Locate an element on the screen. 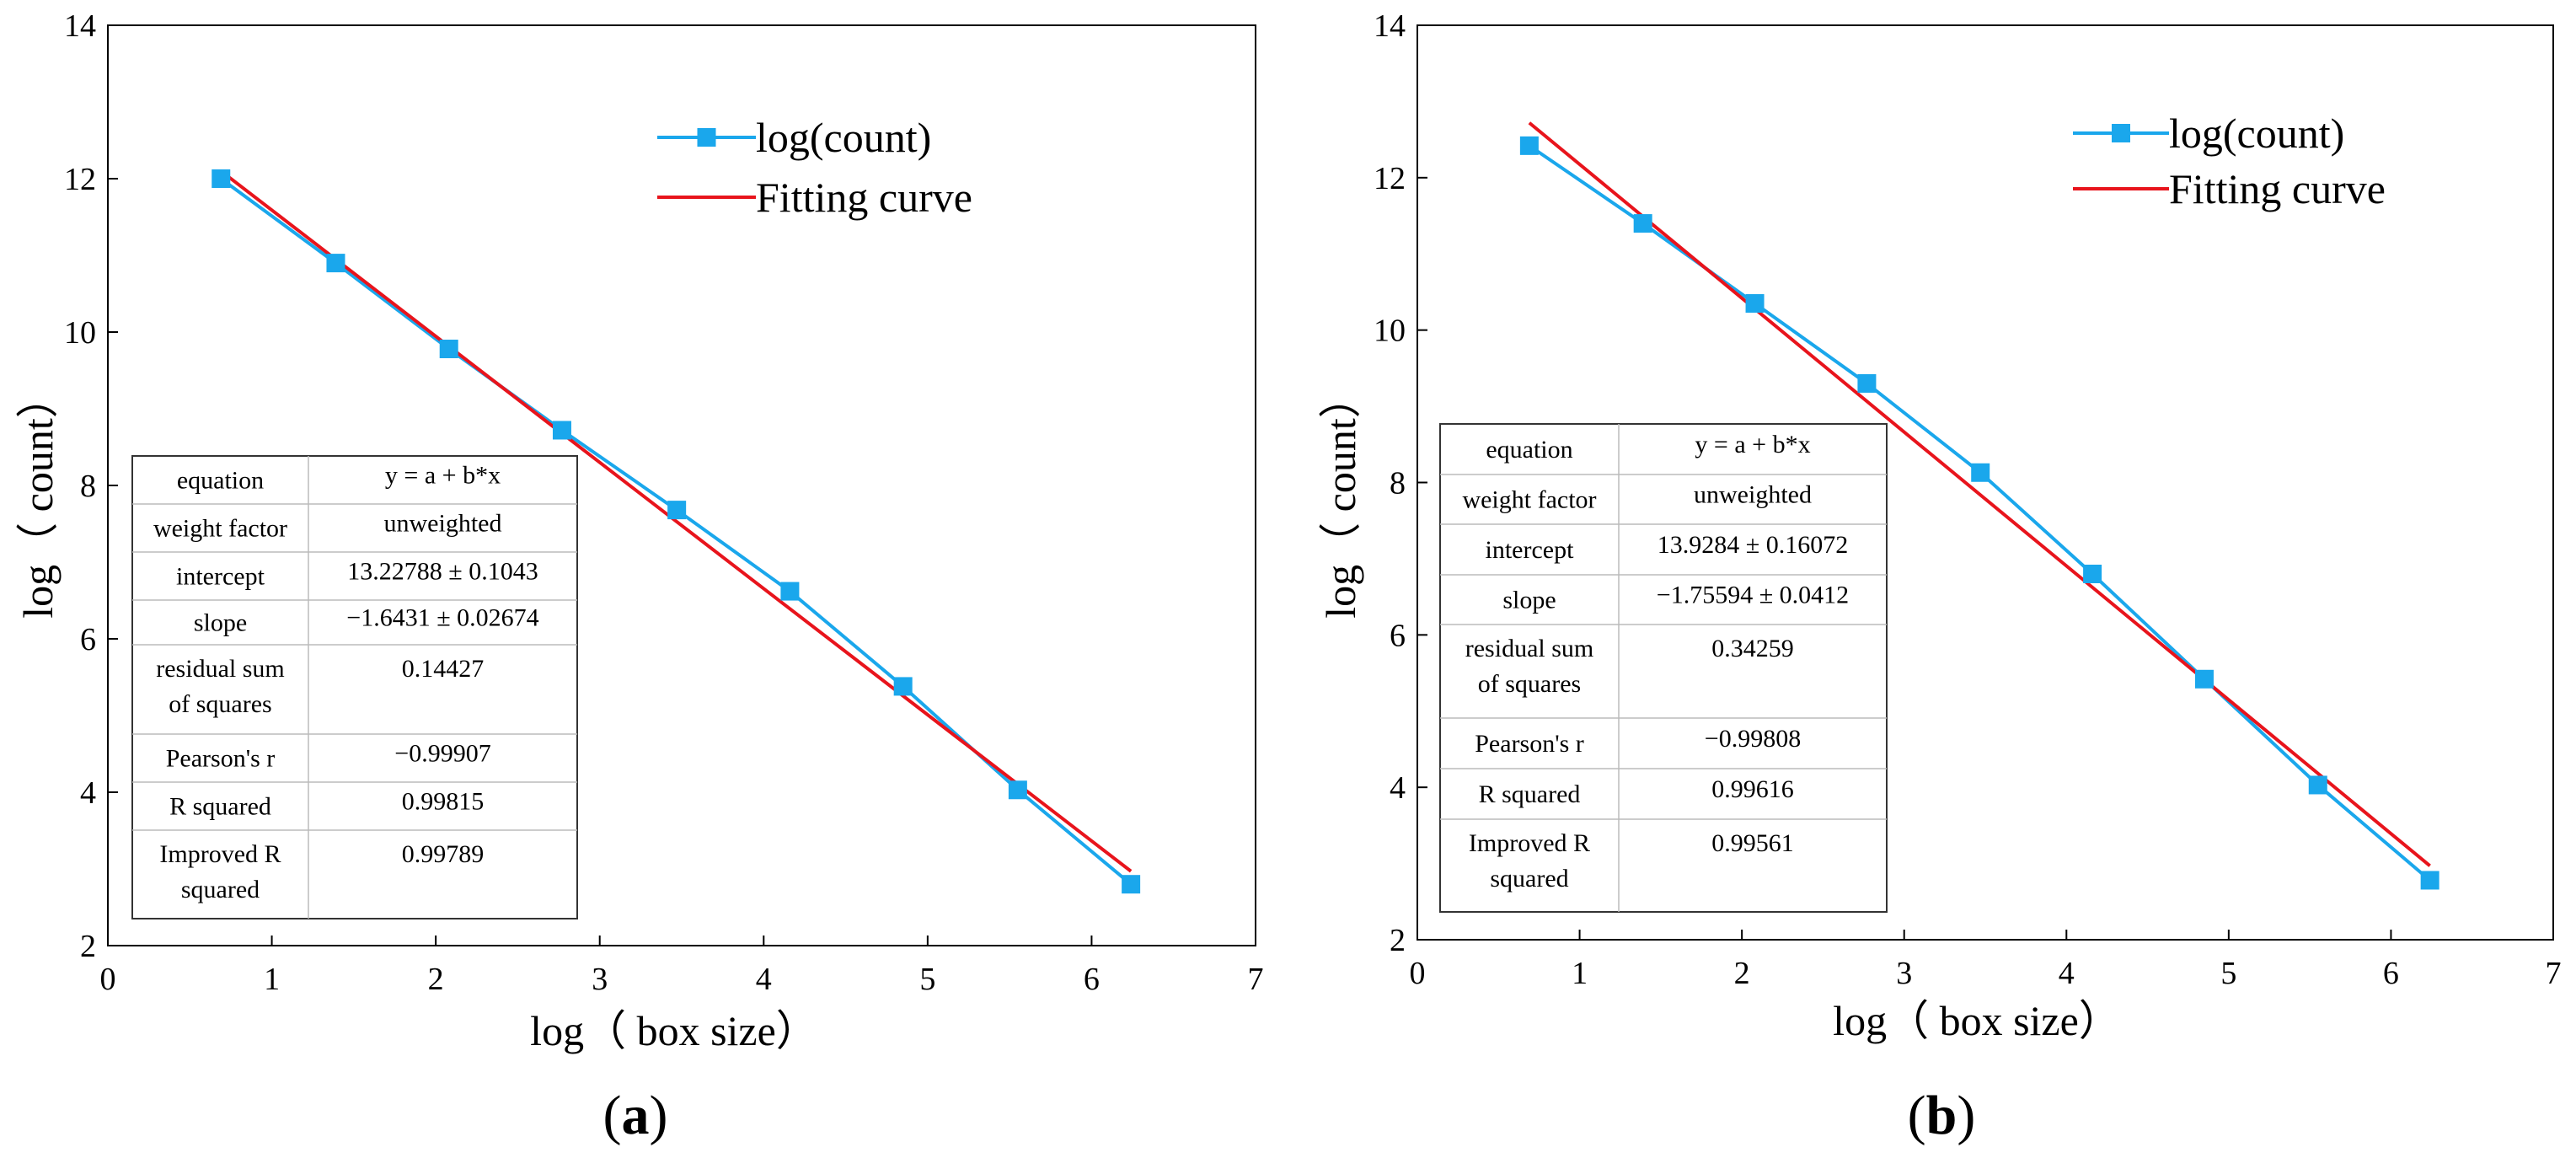 The width and height of the screenshot is (2576, 1158). table-value: −0.99808 is located at coordinates (1753, 739).